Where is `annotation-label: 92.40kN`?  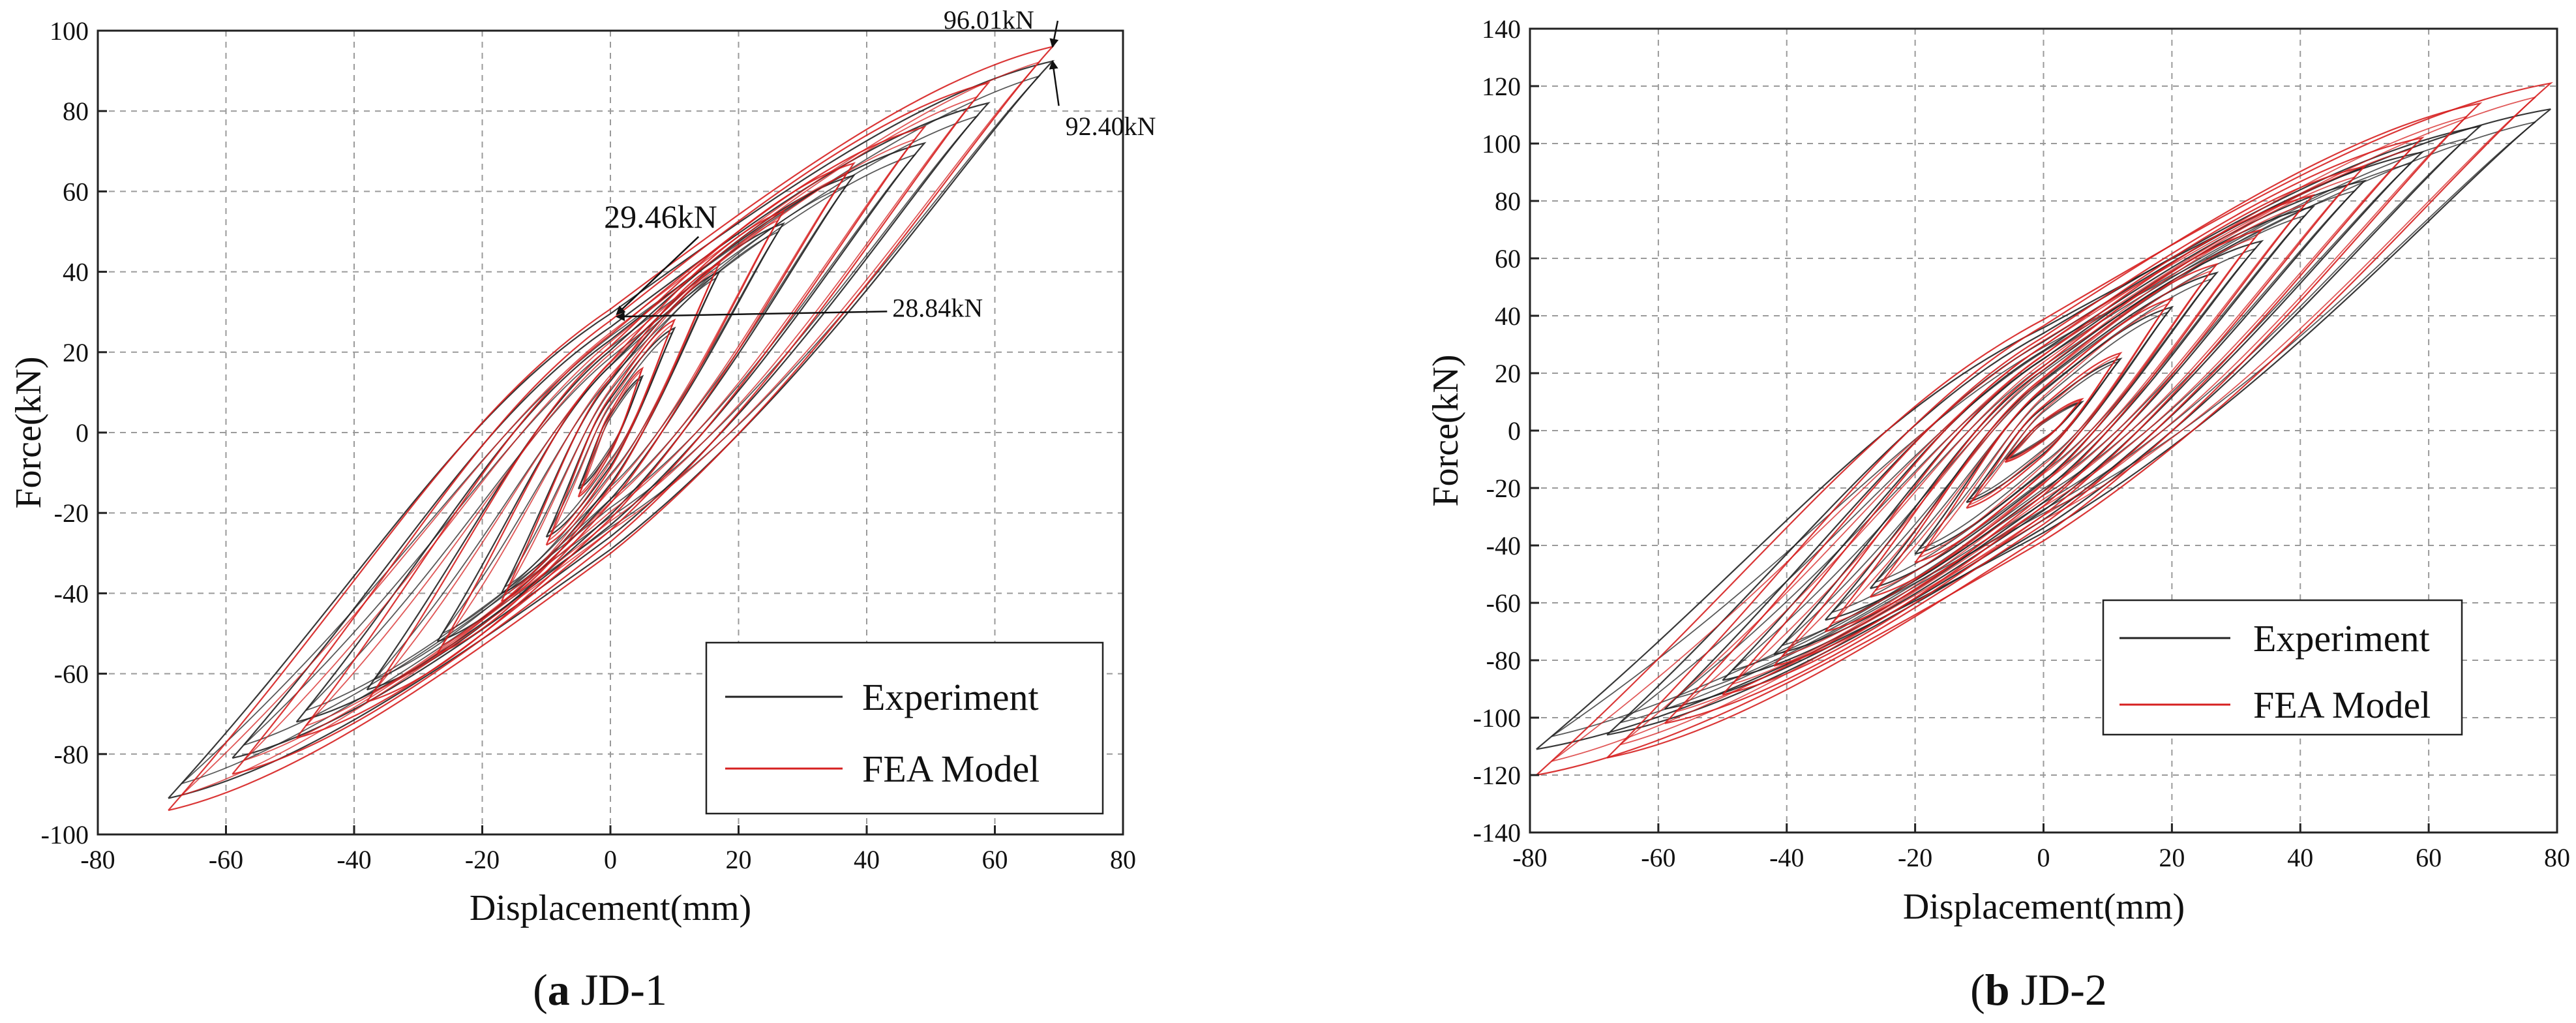
annotation-label: 92.40kN is located at coordinates (1111, 126).